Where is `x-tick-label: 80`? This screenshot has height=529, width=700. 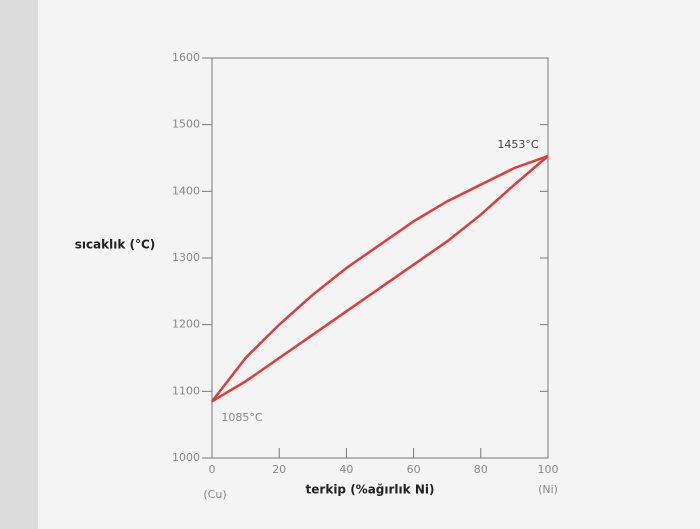
x-tick-label: 80 is located at coordinates (481, 469).